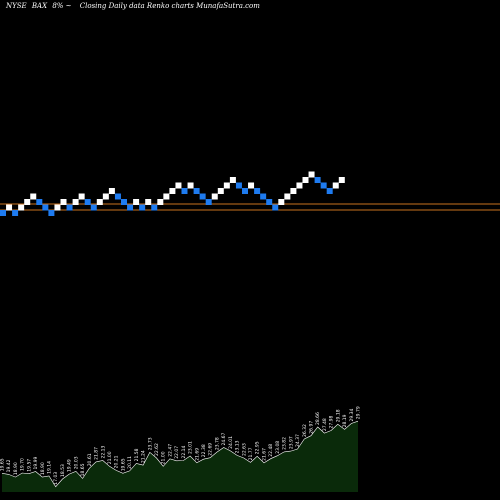 Image resolution: width=500 pixels, height=500 pixels. What do you see at coordinates (318, 418) in the screenshot?
I see `volume-value-label: 28.66` at bounding box center [318, 418].